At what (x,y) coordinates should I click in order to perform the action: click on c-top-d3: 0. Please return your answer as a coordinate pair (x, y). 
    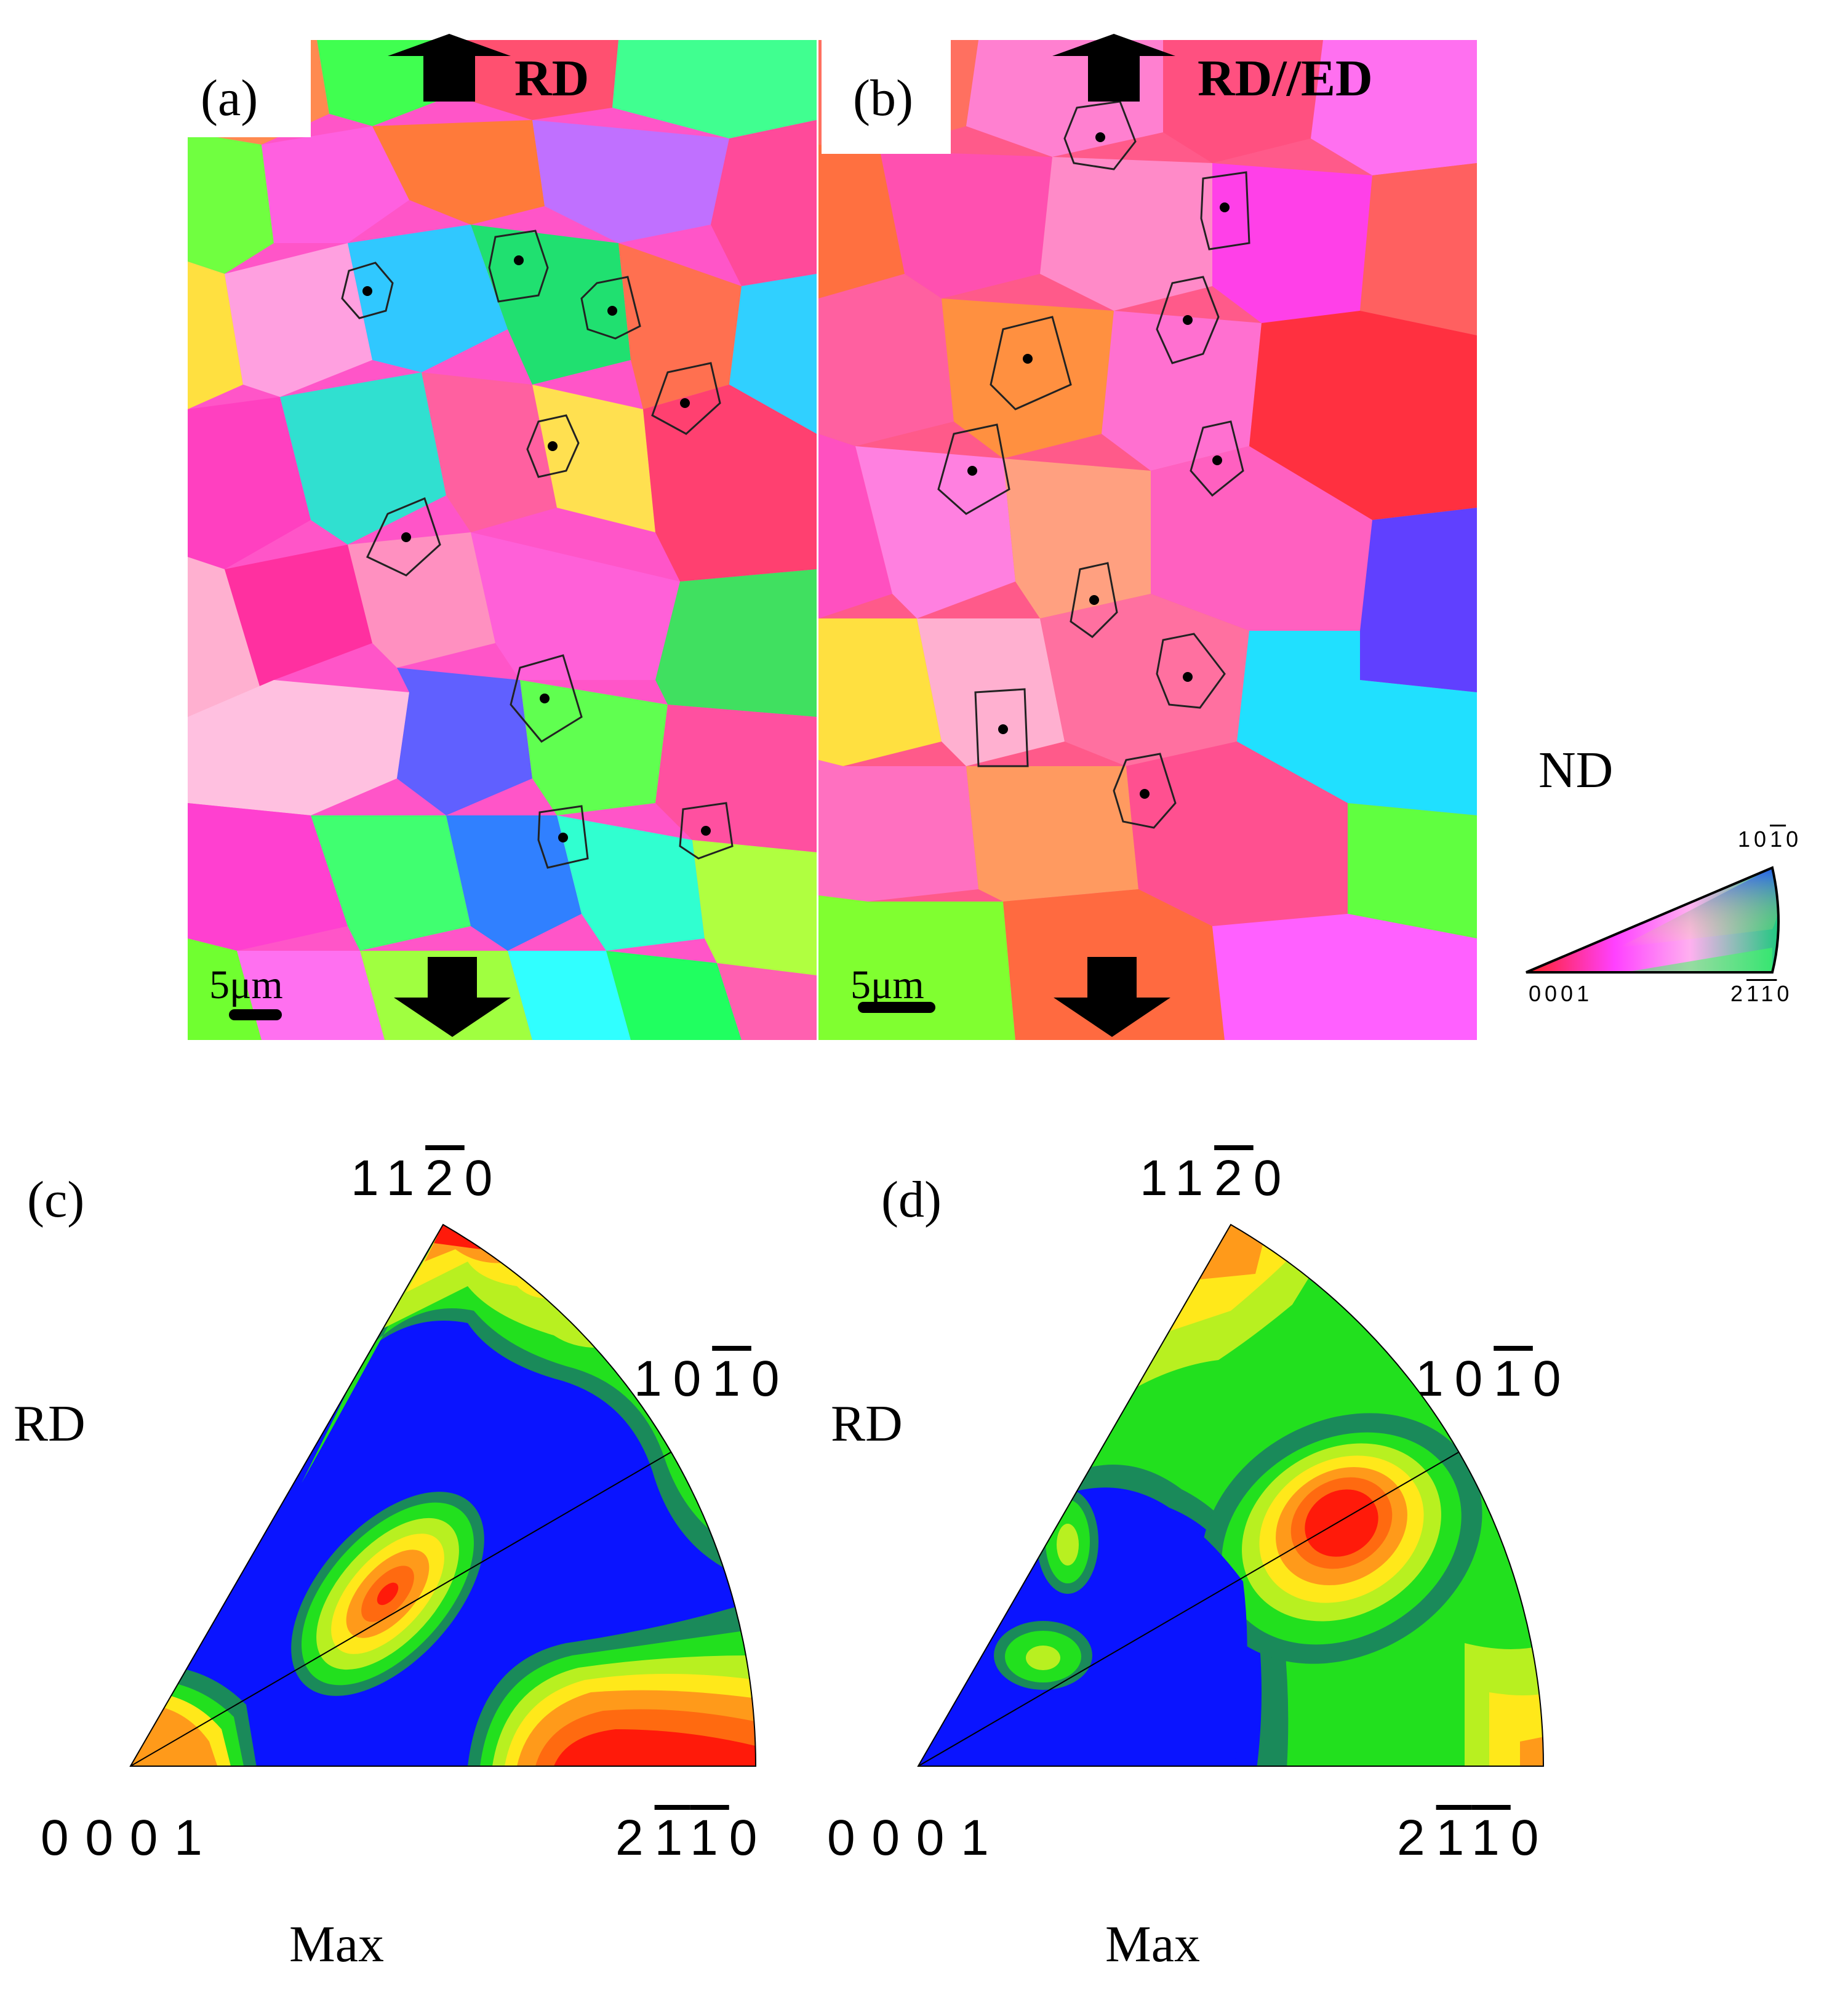
    Looking at the image, I should click on (484, 1178).